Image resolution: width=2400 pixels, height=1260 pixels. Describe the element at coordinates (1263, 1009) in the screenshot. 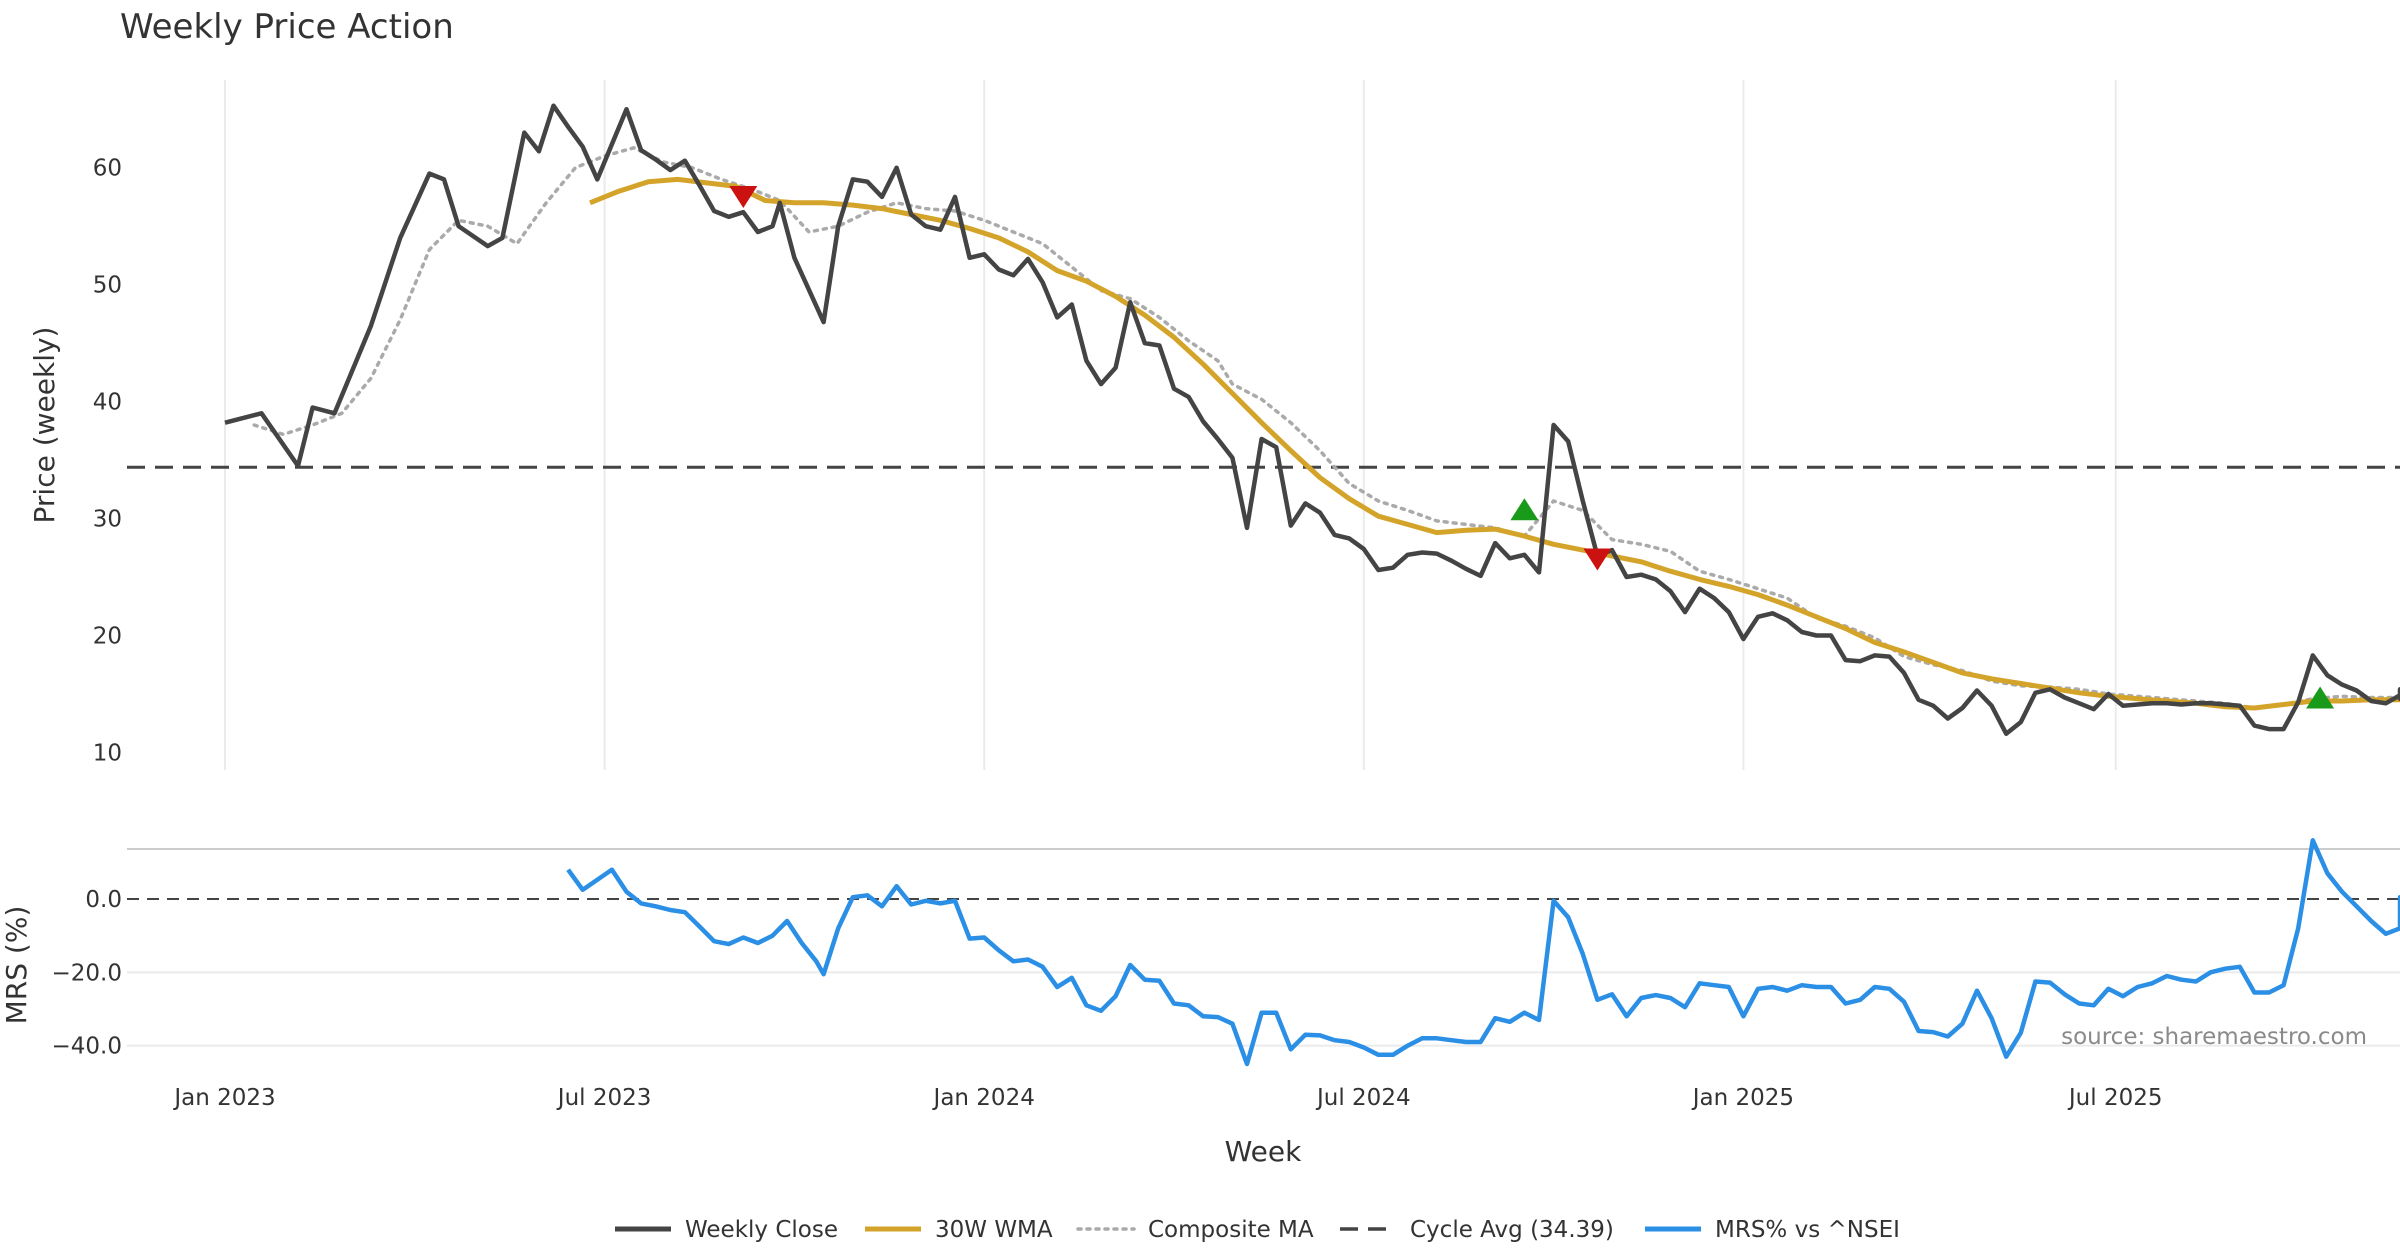

I see `mrs-grid` at that location.